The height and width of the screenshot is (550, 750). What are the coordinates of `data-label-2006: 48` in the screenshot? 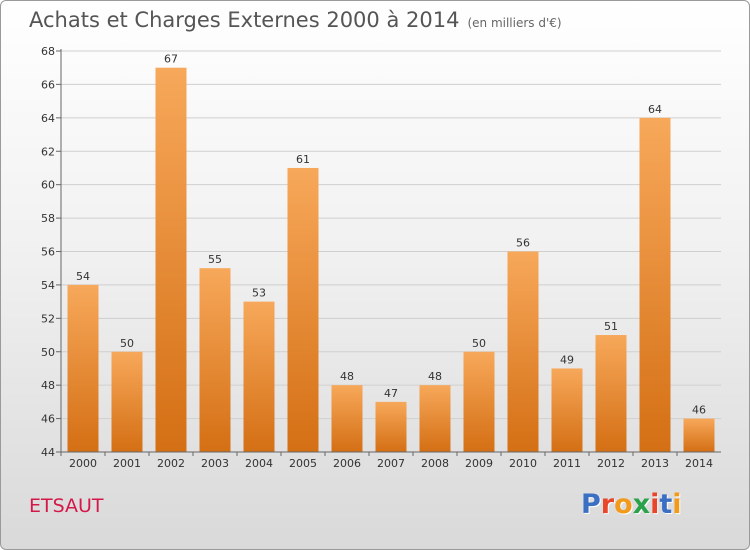 It's located at (347, 376).